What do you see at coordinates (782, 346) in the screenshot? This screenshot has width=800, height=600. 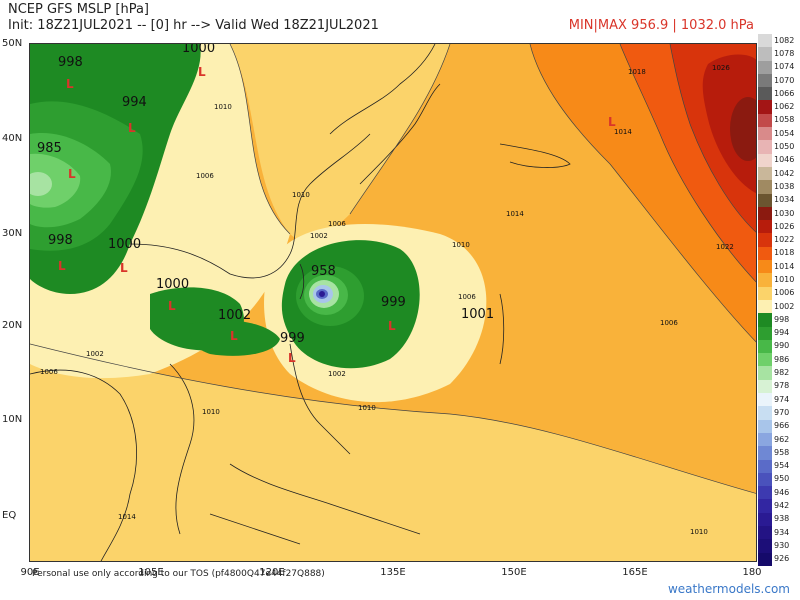 I see `colorbar-level-label: 990` at bounding box center [782, 346].